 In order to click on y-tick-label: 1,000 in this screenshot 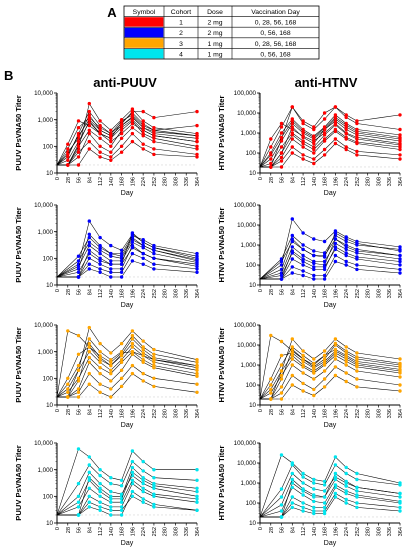, I will do `click(249, 365)`.